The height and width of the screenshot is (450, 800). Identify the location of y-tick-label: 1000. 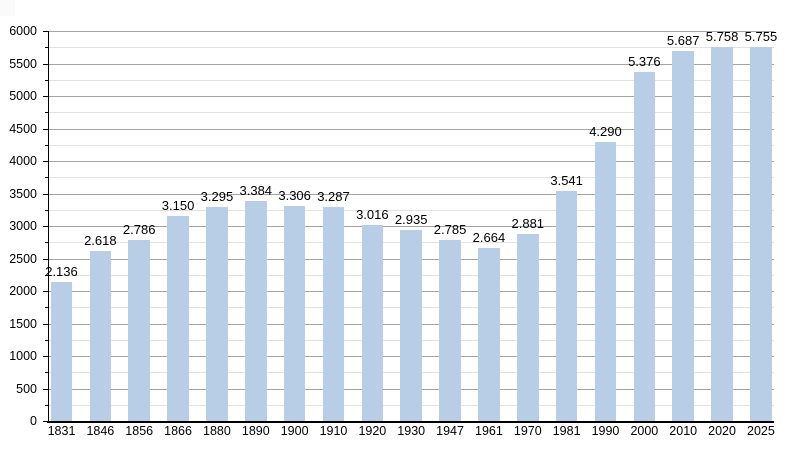
(23, 356).